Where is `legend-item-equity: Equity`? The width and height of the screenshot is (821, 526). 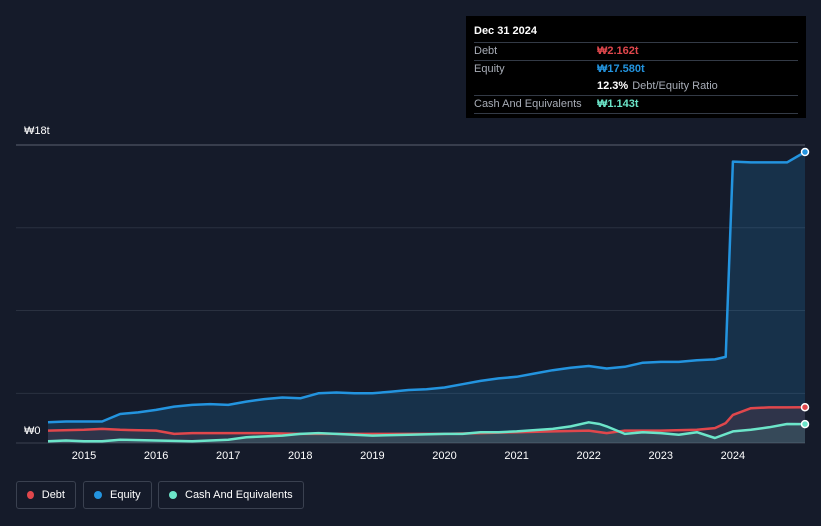 legend-item-equity: Equity is located at coordinates (117, 495).